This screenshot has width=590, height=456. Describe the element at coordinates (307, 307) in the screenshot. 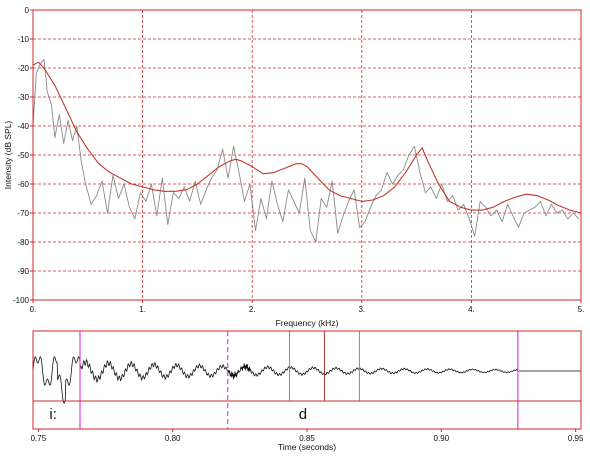

I see `spectrum-x-ticks: 0. 1. 2. 3. 4. 5.` at that location.